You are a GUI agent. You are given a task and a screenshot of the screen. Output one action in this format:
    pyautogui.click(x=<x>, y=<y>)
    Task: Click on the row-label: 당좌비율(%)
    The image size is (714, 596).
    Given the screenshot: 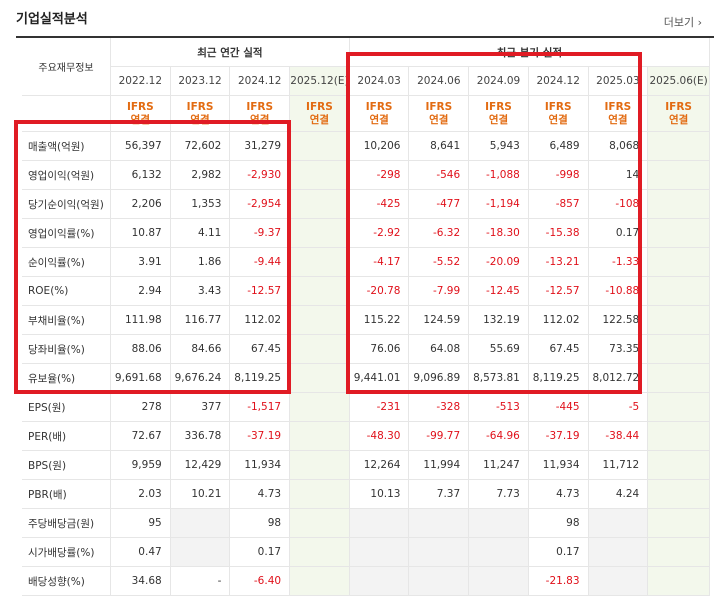 What is the action you would take?
    pyautogui.click(x=66, y=349)
    